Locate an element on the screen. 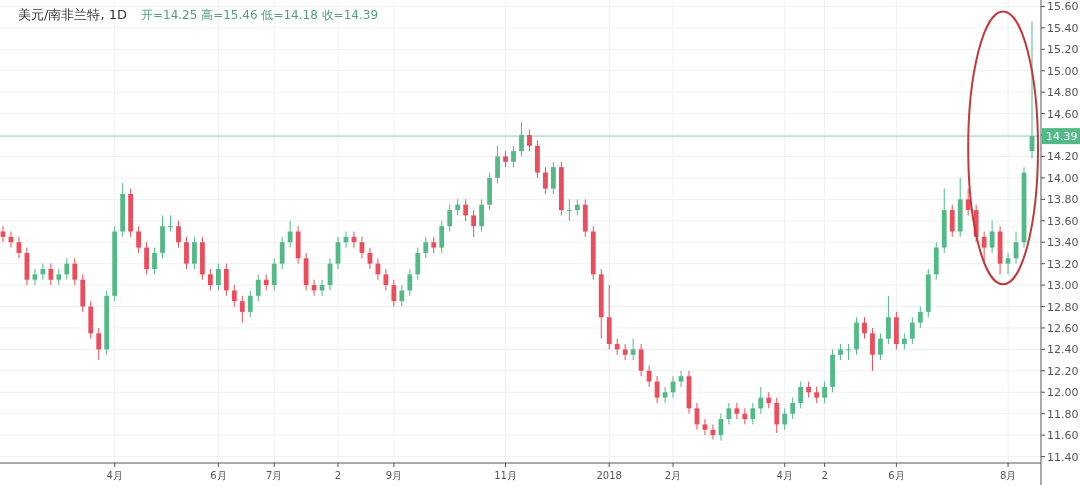 The height and width of the screenshot is (485, 1080). y-tick-label: 14.80 is located at coordinates (1063, 93).